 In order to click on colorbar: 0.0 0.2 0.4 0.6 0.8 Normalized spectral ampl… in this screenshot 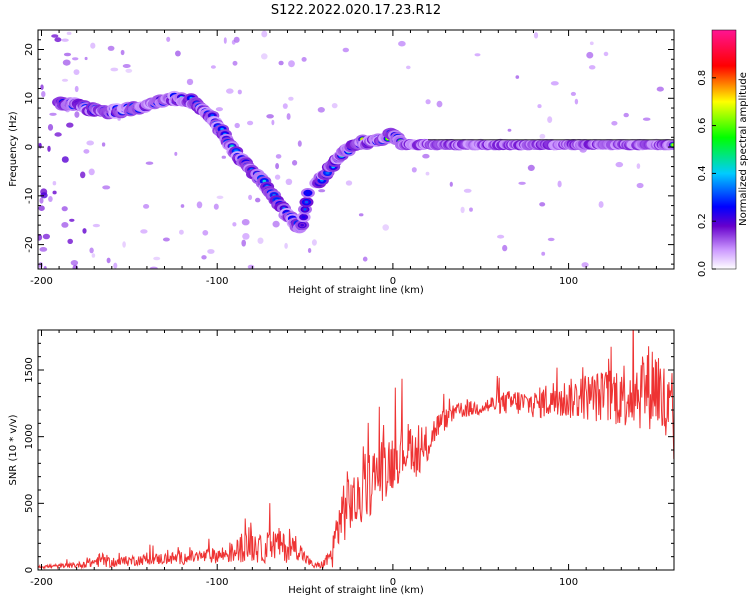, I will do `click(723, 153)`.